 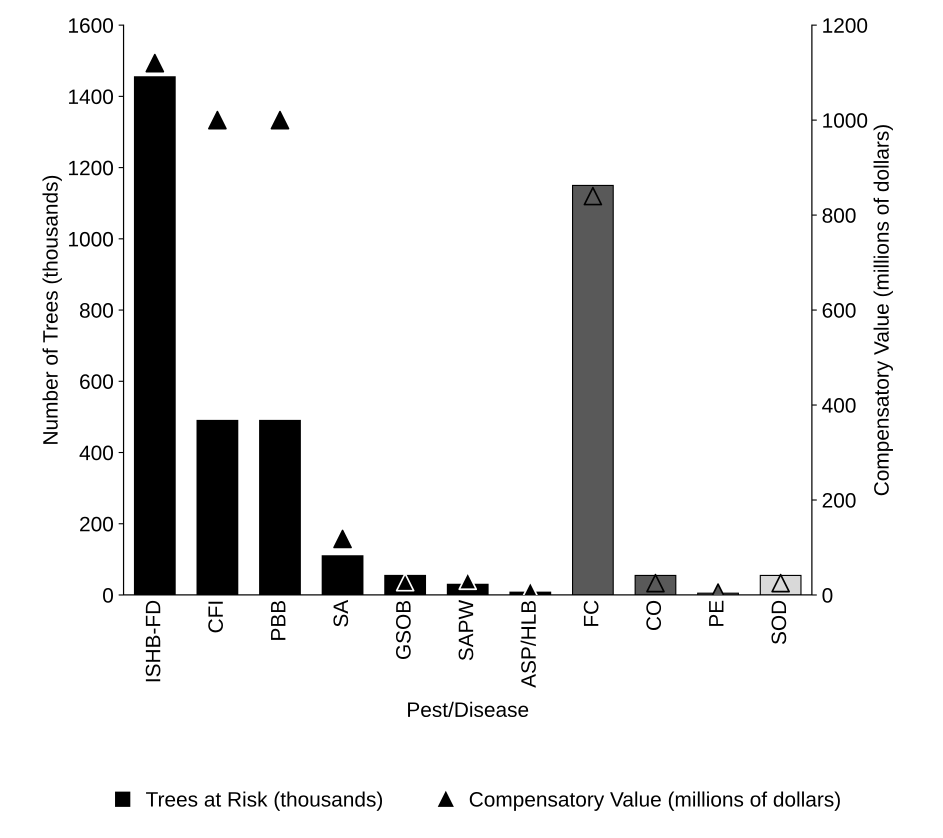 What do you see at coordinates (655, 801) in the screenshot?
I see `legend-label: Compensatory Value (millions of dollars)` at bounding box center [655, 801].